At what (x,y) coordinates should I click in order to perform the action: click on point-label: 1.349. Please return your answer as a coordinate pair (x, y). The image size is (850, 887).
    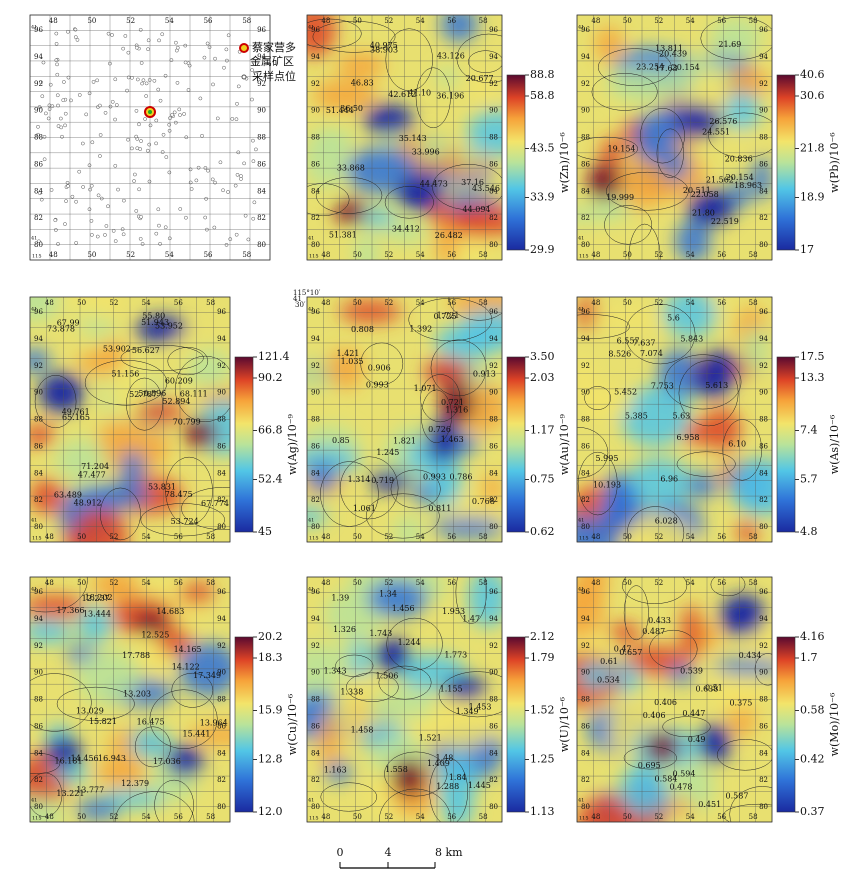
    Looking at the image, I should click on (467, 711).